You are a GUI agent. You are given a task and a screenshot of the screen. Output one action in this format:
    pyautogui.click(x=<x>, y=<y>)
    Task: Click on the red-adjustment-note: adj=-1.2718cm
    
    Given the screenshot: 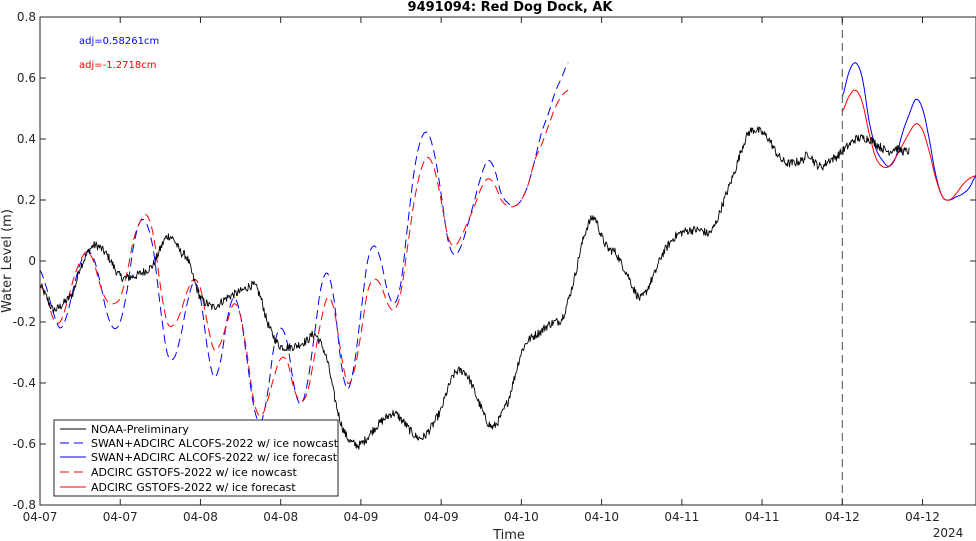 What is the action you would take?
    pyautogui.click(x=117, y=65)
    